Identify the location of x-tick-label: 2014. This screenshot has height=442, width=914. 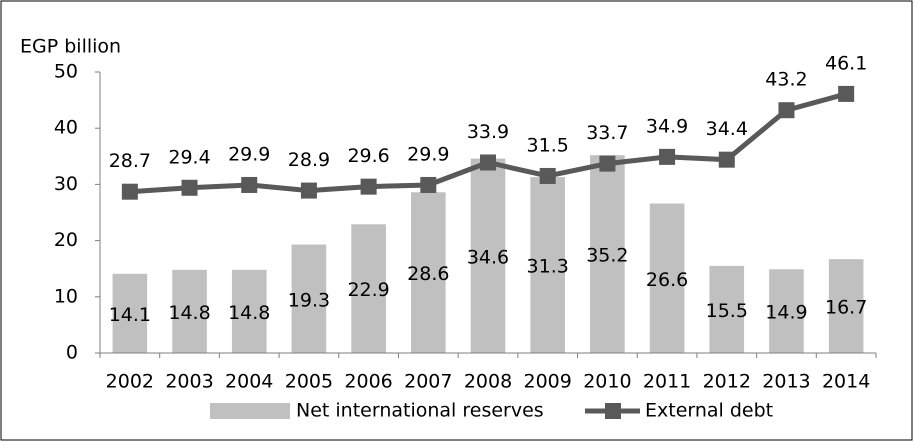
(846, 382).